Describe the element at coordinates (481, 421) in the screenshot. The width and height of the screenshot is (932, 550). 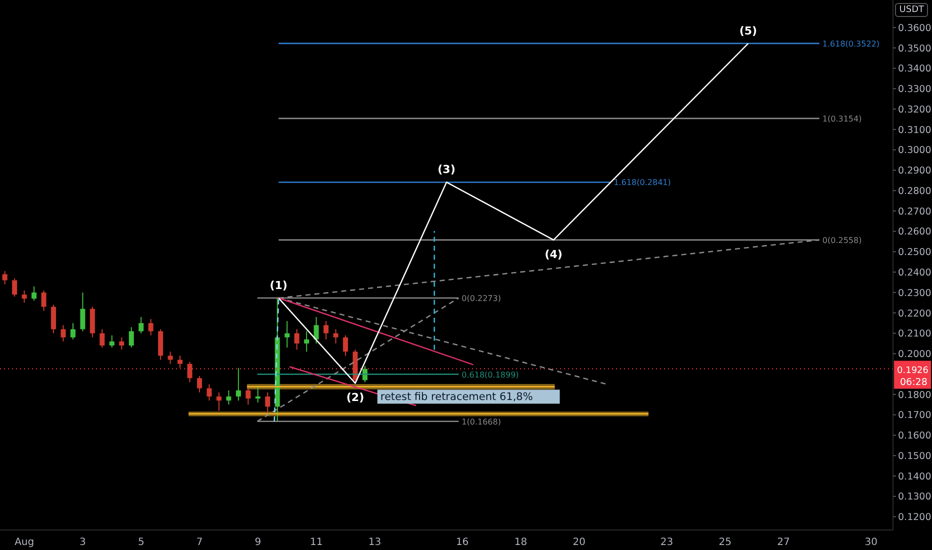
I see `data-label: 1(0.1668)` at that location.